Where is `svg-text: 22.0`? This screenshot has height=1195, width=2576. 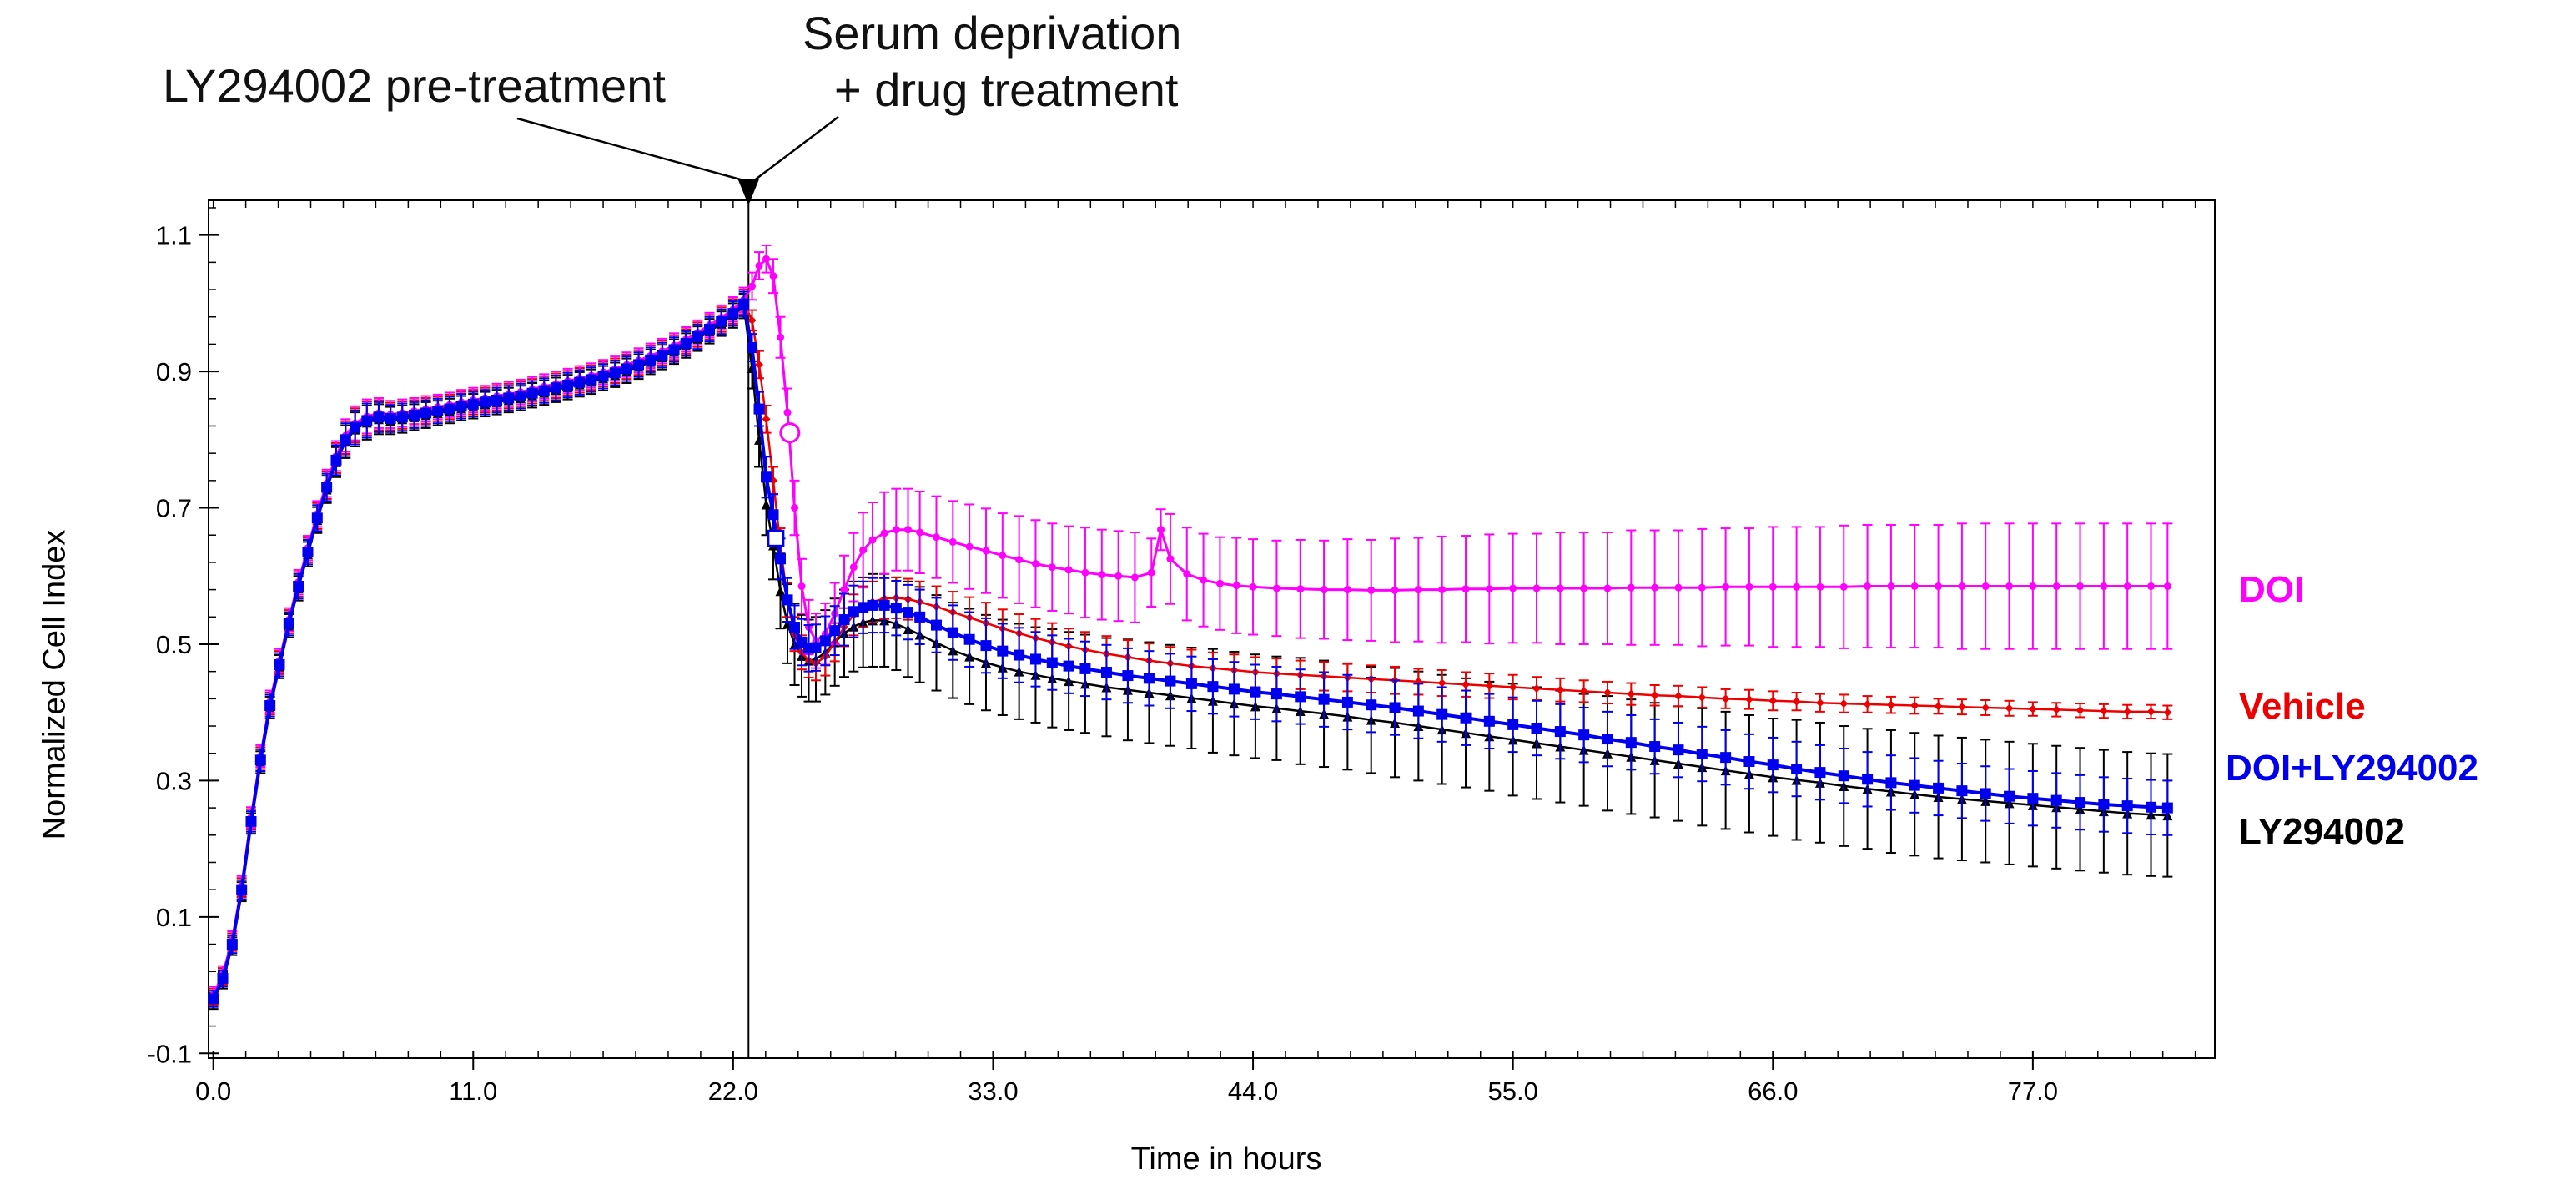 svg-text: 22.0 is located at coordinates (733, 1091).